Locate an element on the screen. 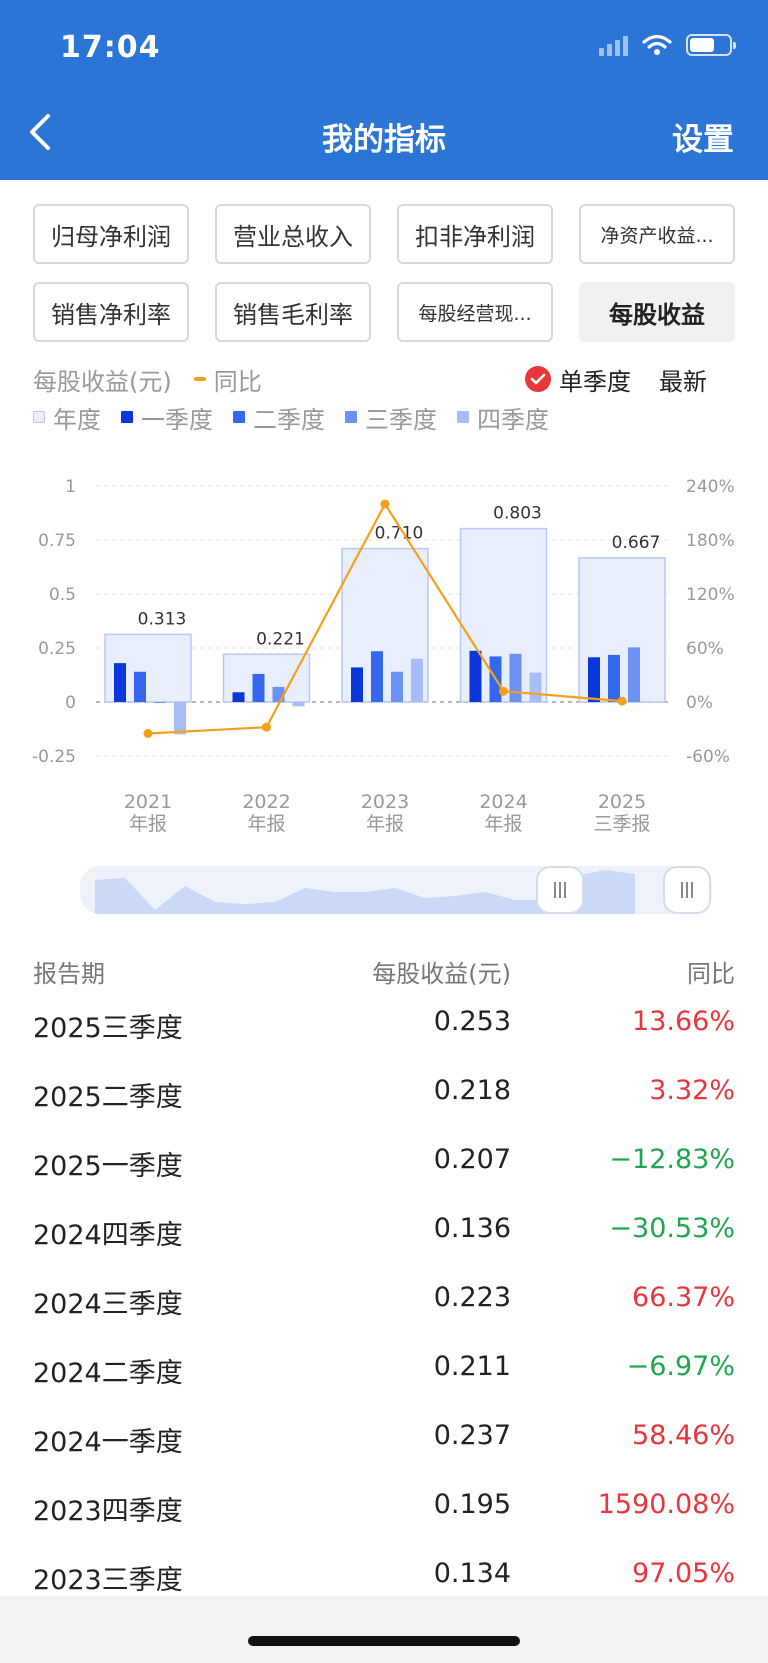 Image resolution: width=768 pixels, height=1663 pixels. chart-controls: 单季度 最新 is located at coordinates (631, 379).